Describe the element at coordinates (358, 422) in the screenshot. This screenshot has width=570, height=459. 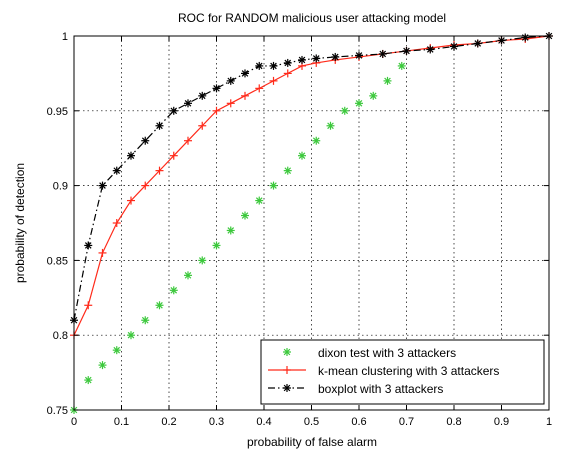
I see `x-tick-label: 0.6` at that location.